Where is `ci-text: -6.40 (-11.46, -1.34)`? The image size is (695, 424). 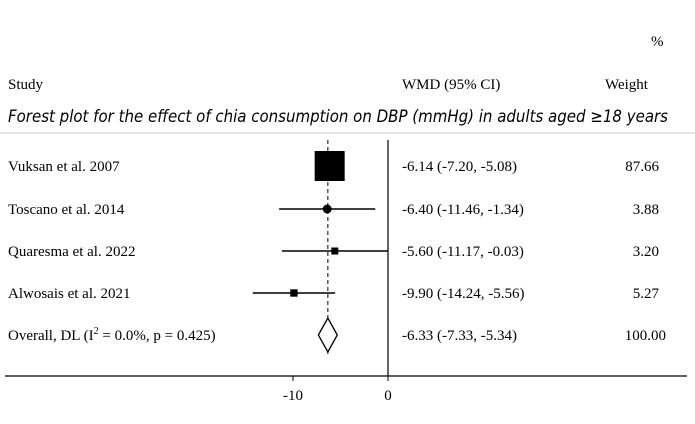
ci-text: -6.40 (-11.46, -1.34) is located at coordinates (463, 210).